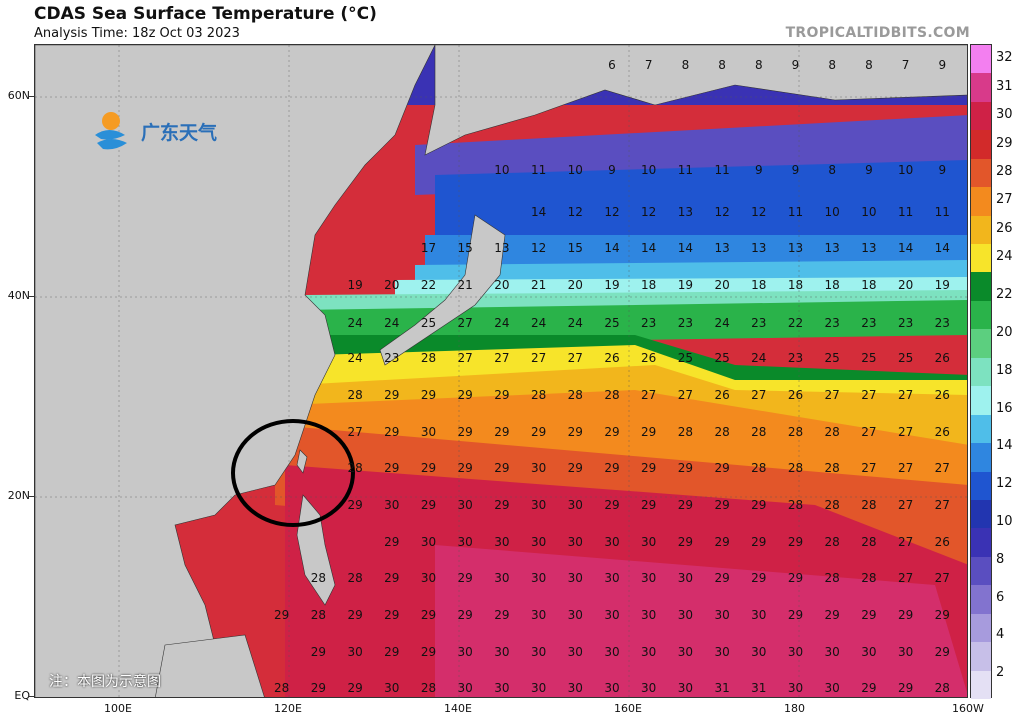 The width and height of the screenshot is (1024, 717). What do you see at coordinates (877, 33) in the screenshot?
I see `site-credit: TROPICALTIDBITS.COM` at bounding box center [877, 33].